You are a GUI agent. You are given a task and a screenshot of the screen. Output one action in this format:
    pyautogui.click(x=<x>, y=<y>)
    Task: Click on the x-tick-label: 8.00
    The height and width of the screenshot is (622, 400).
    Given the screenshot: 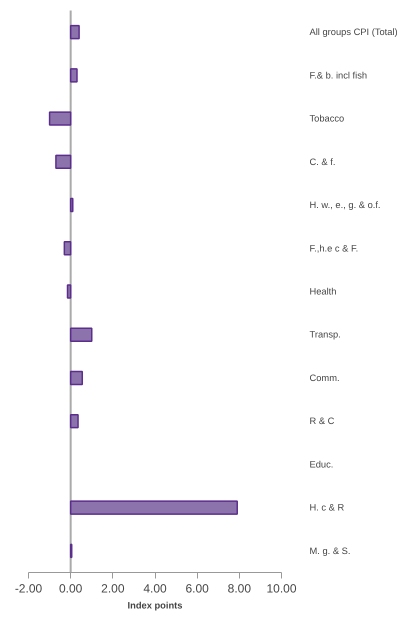 What is the action you would take?
    pyautogui.click(x=240, y=589)
    